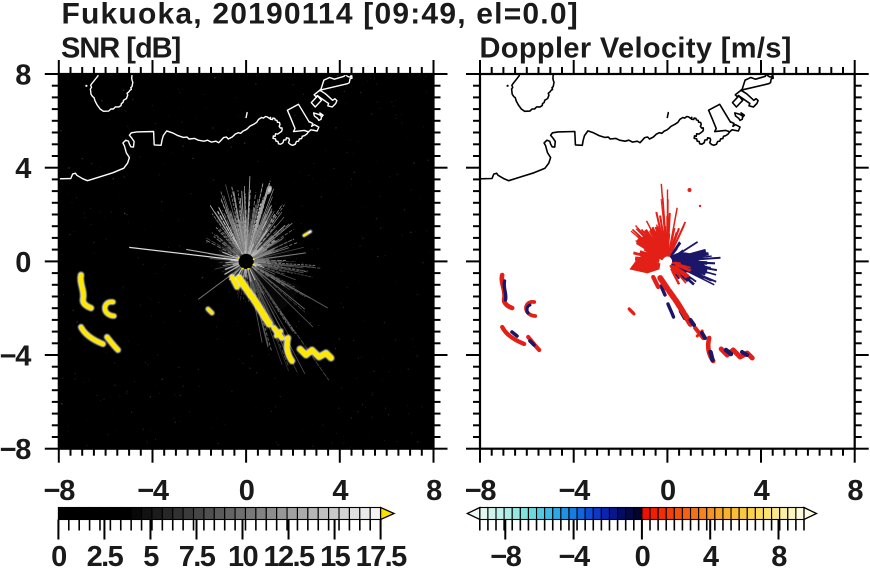  I want to click on svg-text: 17.5, so click(382, 555).